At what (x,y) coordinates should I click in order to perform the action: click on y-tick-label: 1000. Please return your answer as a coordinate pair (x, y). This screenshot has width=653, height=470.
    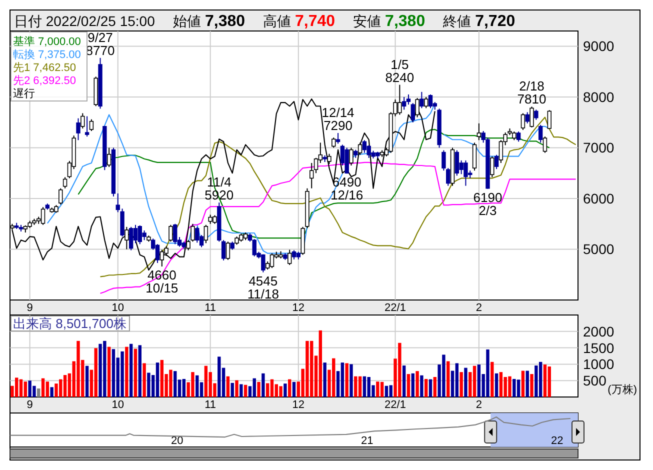
    Looking at the image, I should click on (598, 364).